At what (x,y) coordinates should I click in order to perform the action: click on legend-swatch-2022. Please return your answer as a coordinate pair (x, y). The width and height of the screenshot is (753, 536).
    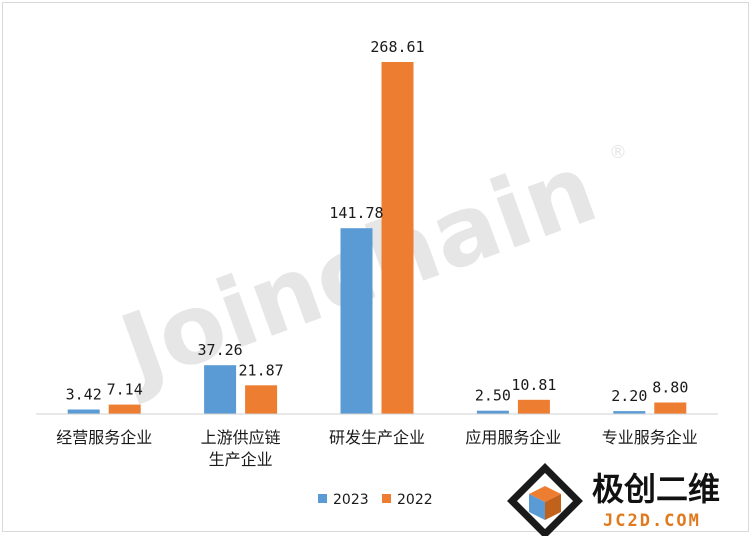
    Looking at the image, I should click on (386, 498).